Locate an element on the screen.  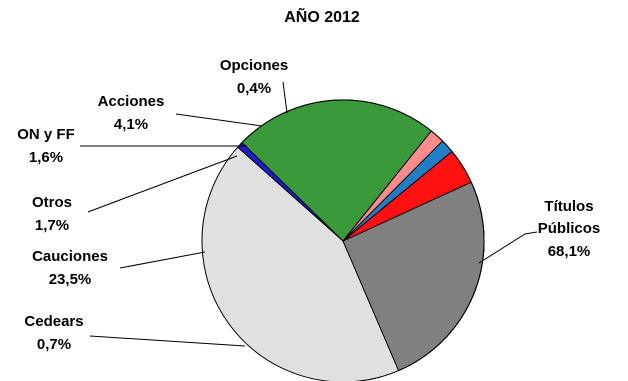
leader-line-otros is located at coordinates (162, 184).